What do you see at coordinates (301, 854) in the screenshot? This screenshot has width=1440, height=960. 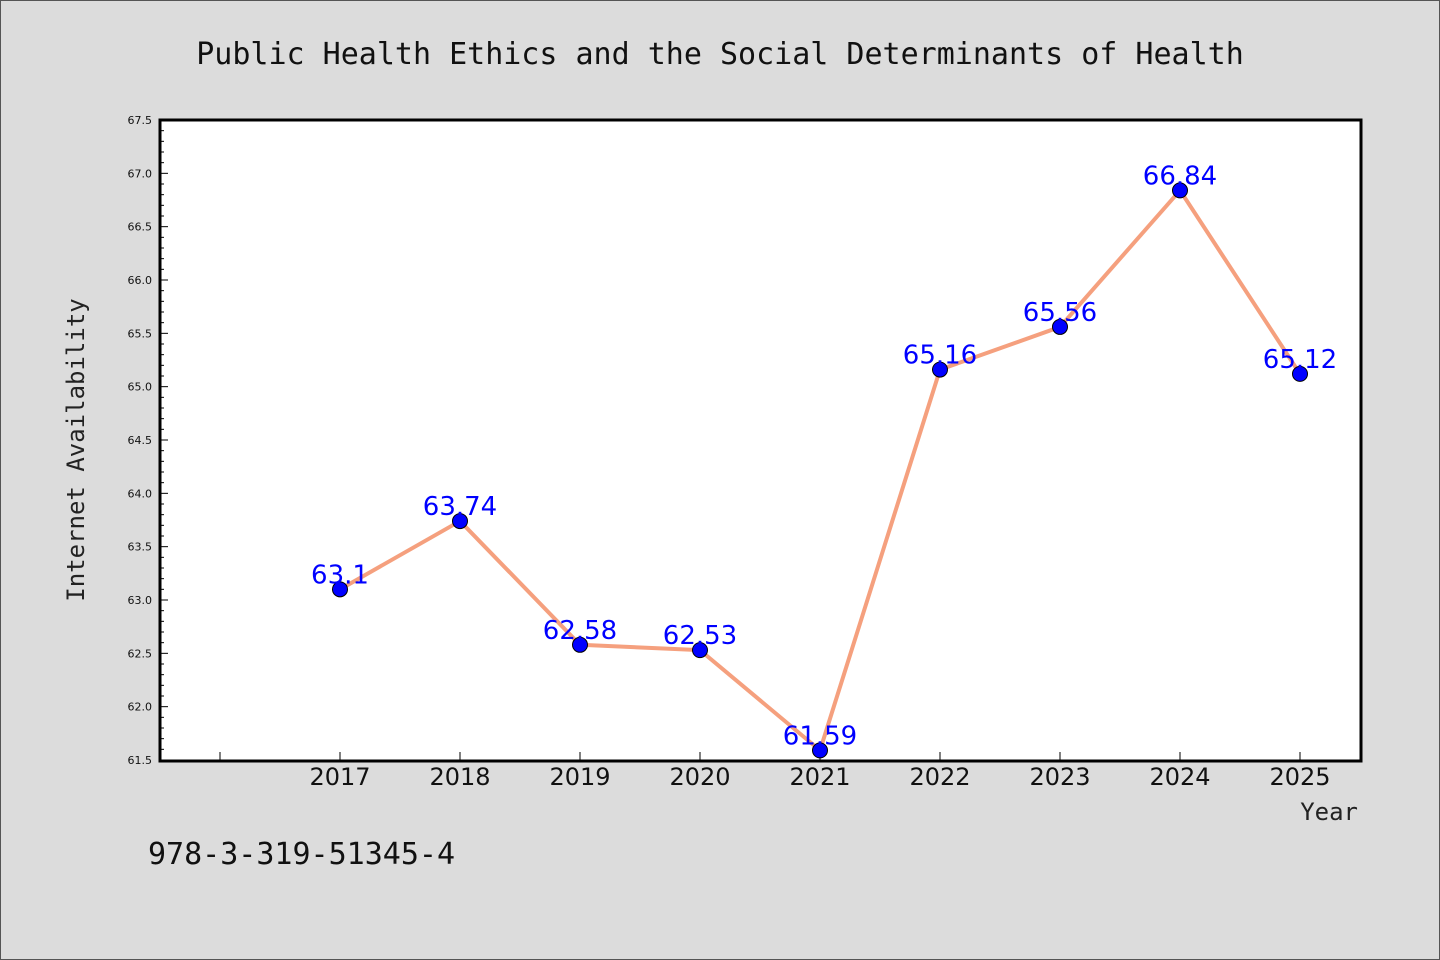 I see `isbn-footer: 978-3-319-51345-4` at bounding box center [301, 854].